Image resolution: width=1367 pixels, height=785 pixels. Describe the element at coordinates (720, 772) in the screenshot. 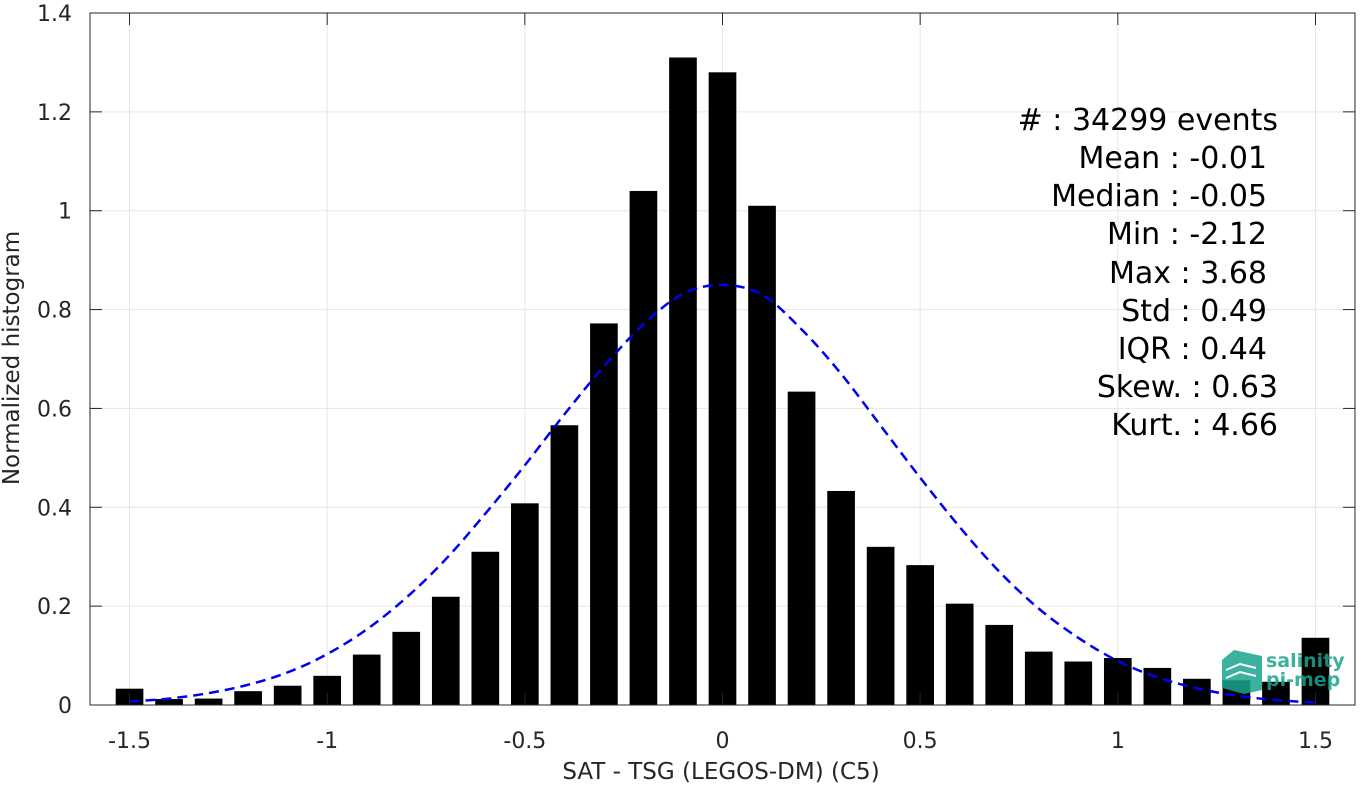

I see `x-axis-title: SAT - TSG (LEGOS-DM) (C5)` at that location.